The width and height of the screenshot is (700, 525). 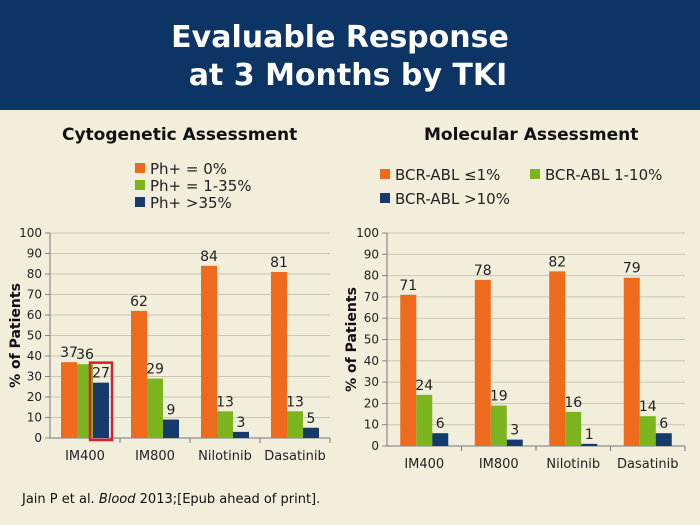 I want to click on mol-legend-item-2: BCR-ABL 1-10%, so click(x=596, y=175).